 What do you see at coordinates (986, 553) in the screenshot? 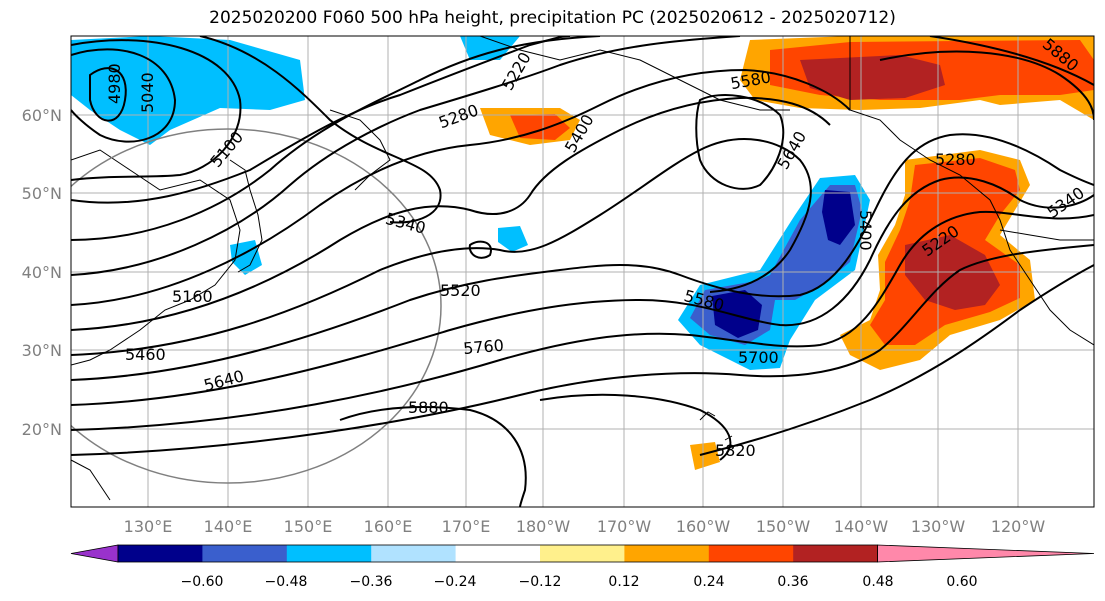
I see `colorbar-extend-high` at bounding box center [986, 553].